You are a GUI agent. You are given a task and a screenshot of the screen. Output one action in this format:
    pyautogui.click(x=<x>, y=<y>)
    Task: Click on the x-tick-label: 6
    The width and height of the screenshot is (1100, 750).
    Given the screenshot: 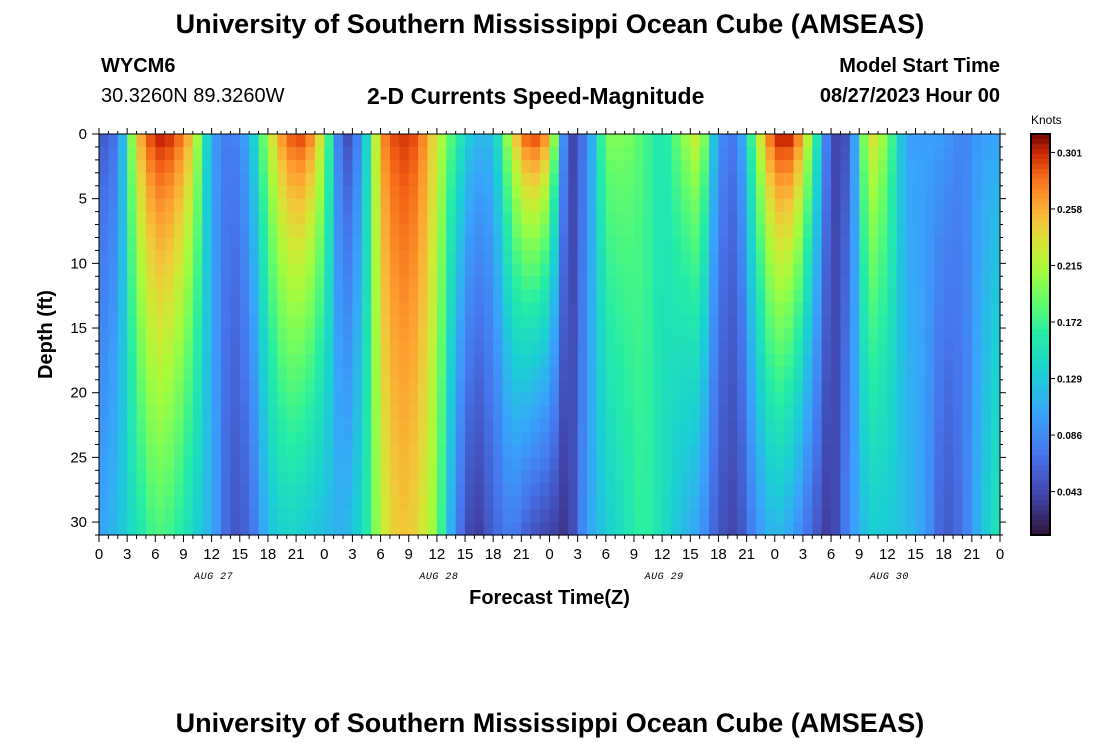 What is the action you would take?
    pyautogui.click(x=606, y=554)
    